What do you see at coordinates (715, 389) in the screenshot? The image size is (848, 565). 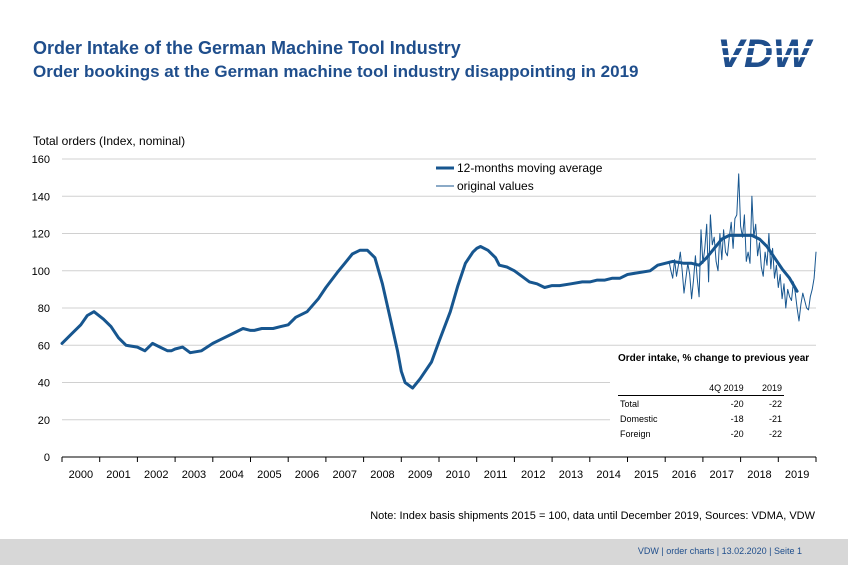 I see `summary-header-q4: 4Q 2019` at bounding box center [715, 389].